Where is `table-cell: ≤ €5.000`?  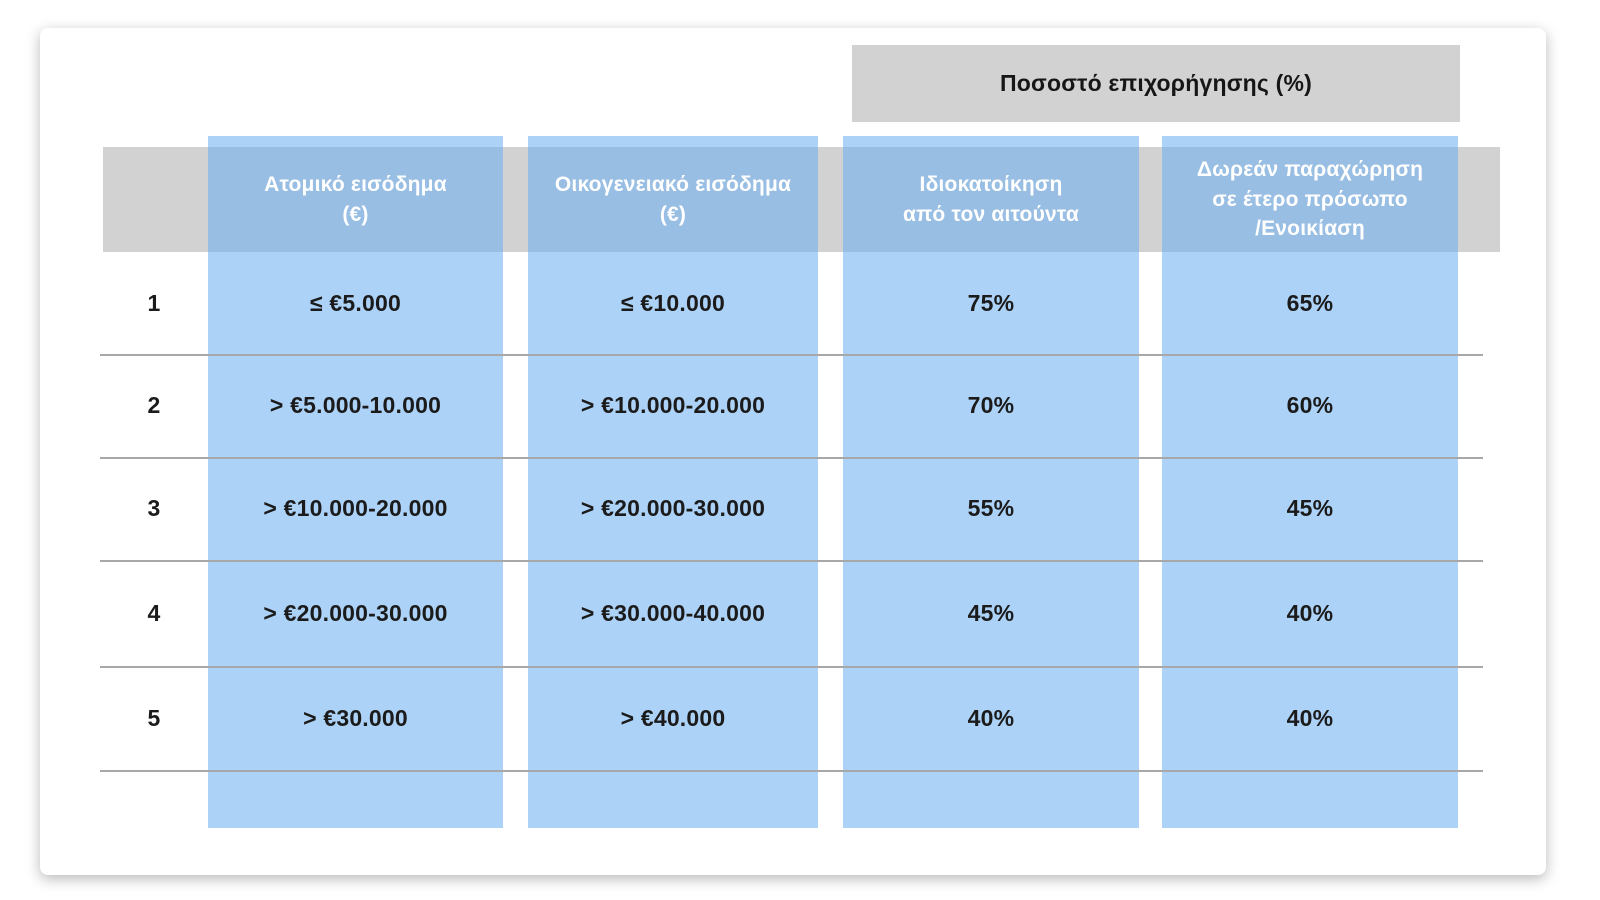
table-cell: ≤ €5.000 is located at coordinates (355, 302).